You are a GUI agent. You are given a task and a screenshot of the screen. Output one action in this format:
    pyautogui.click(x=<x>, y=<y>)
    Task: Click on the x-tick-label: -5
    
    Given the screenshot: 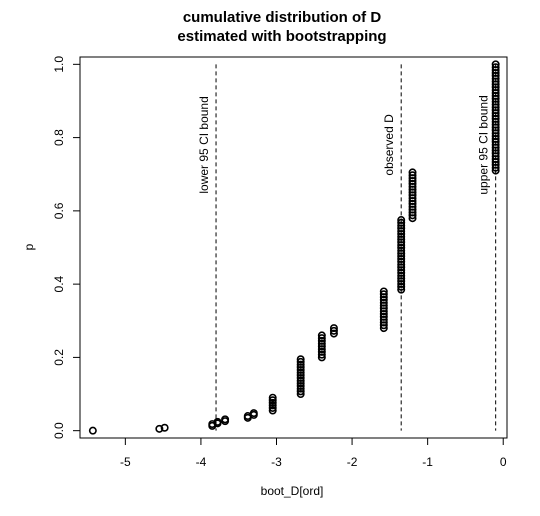 What is the action you would take?
    pyautogui.click(x=125, y=462)
    